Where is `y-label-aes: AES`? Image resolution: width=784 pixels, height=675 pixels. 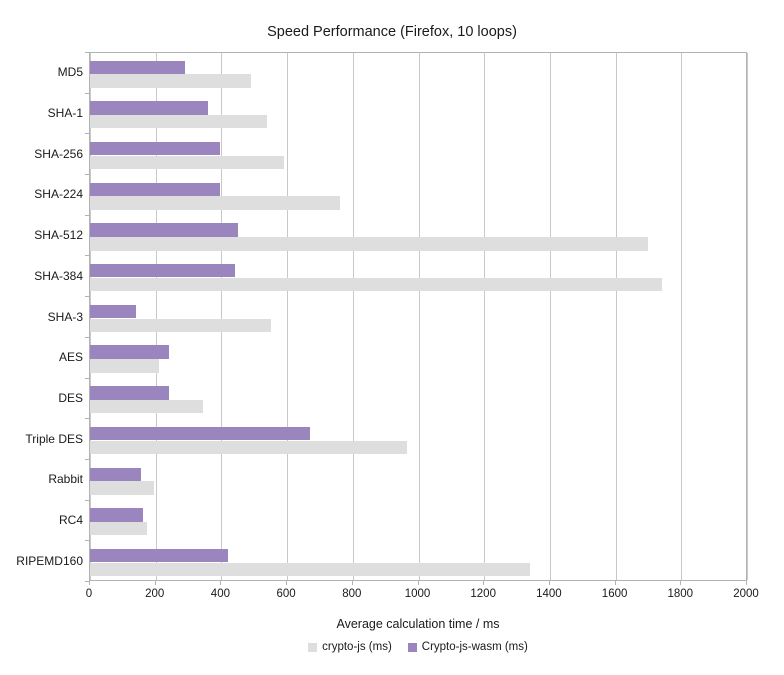 y-label-aes: AES is located at coordinates (70, 357).